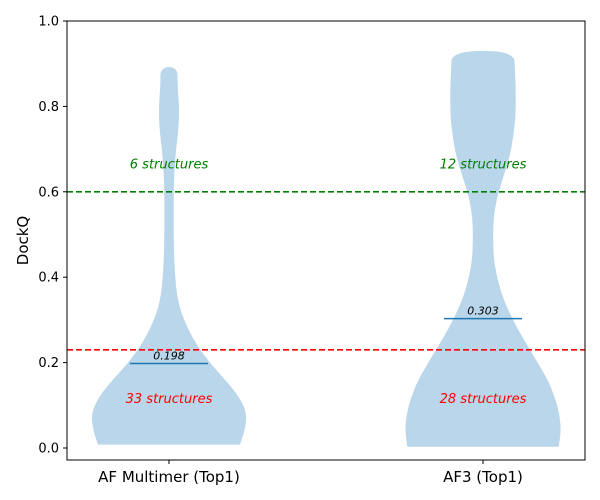  What do you see at coordinates (48, 278) in the screenshot?
I see `y-tick-label: 0.4` at bounding box center [48, 278].